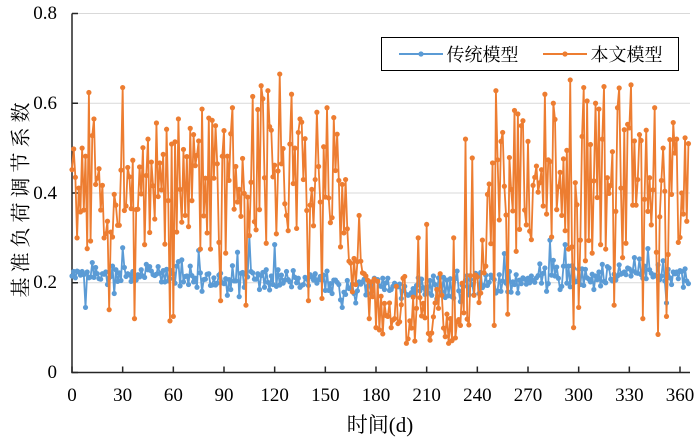  What do you see at coordinates (380, 424) in the screenshot?
I see `x-axis-title: 时间(d)` at bounding box center [380, 424].